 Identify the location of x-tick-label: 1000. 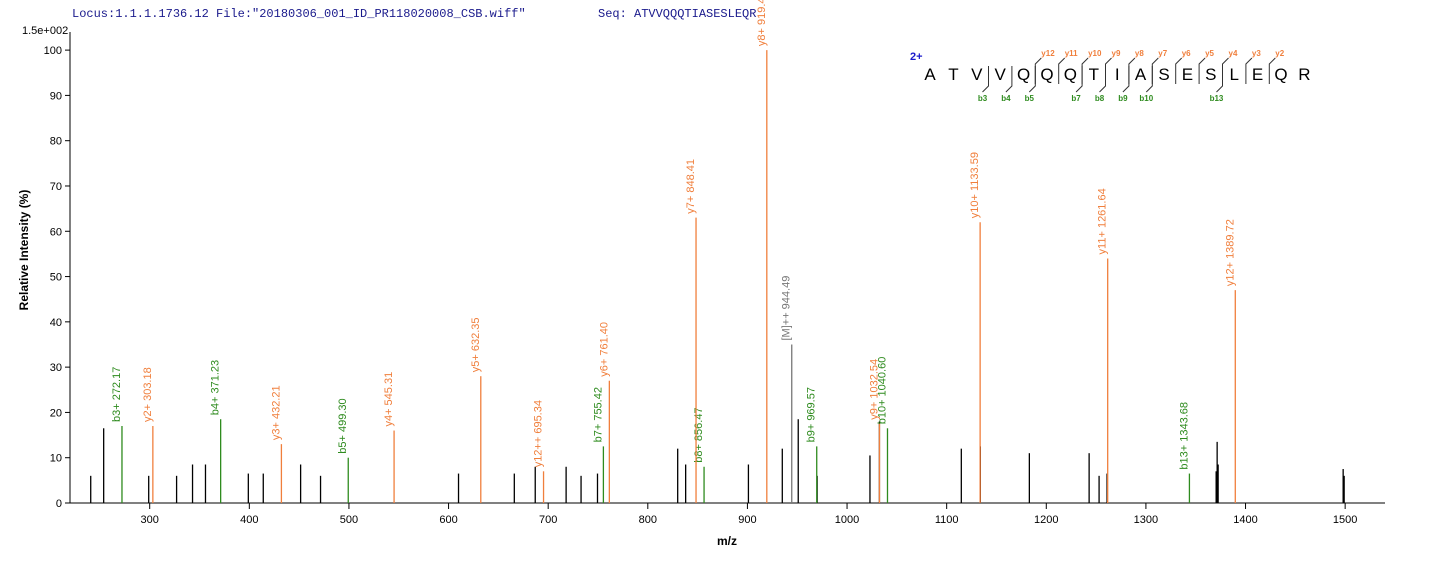
(847, 520).